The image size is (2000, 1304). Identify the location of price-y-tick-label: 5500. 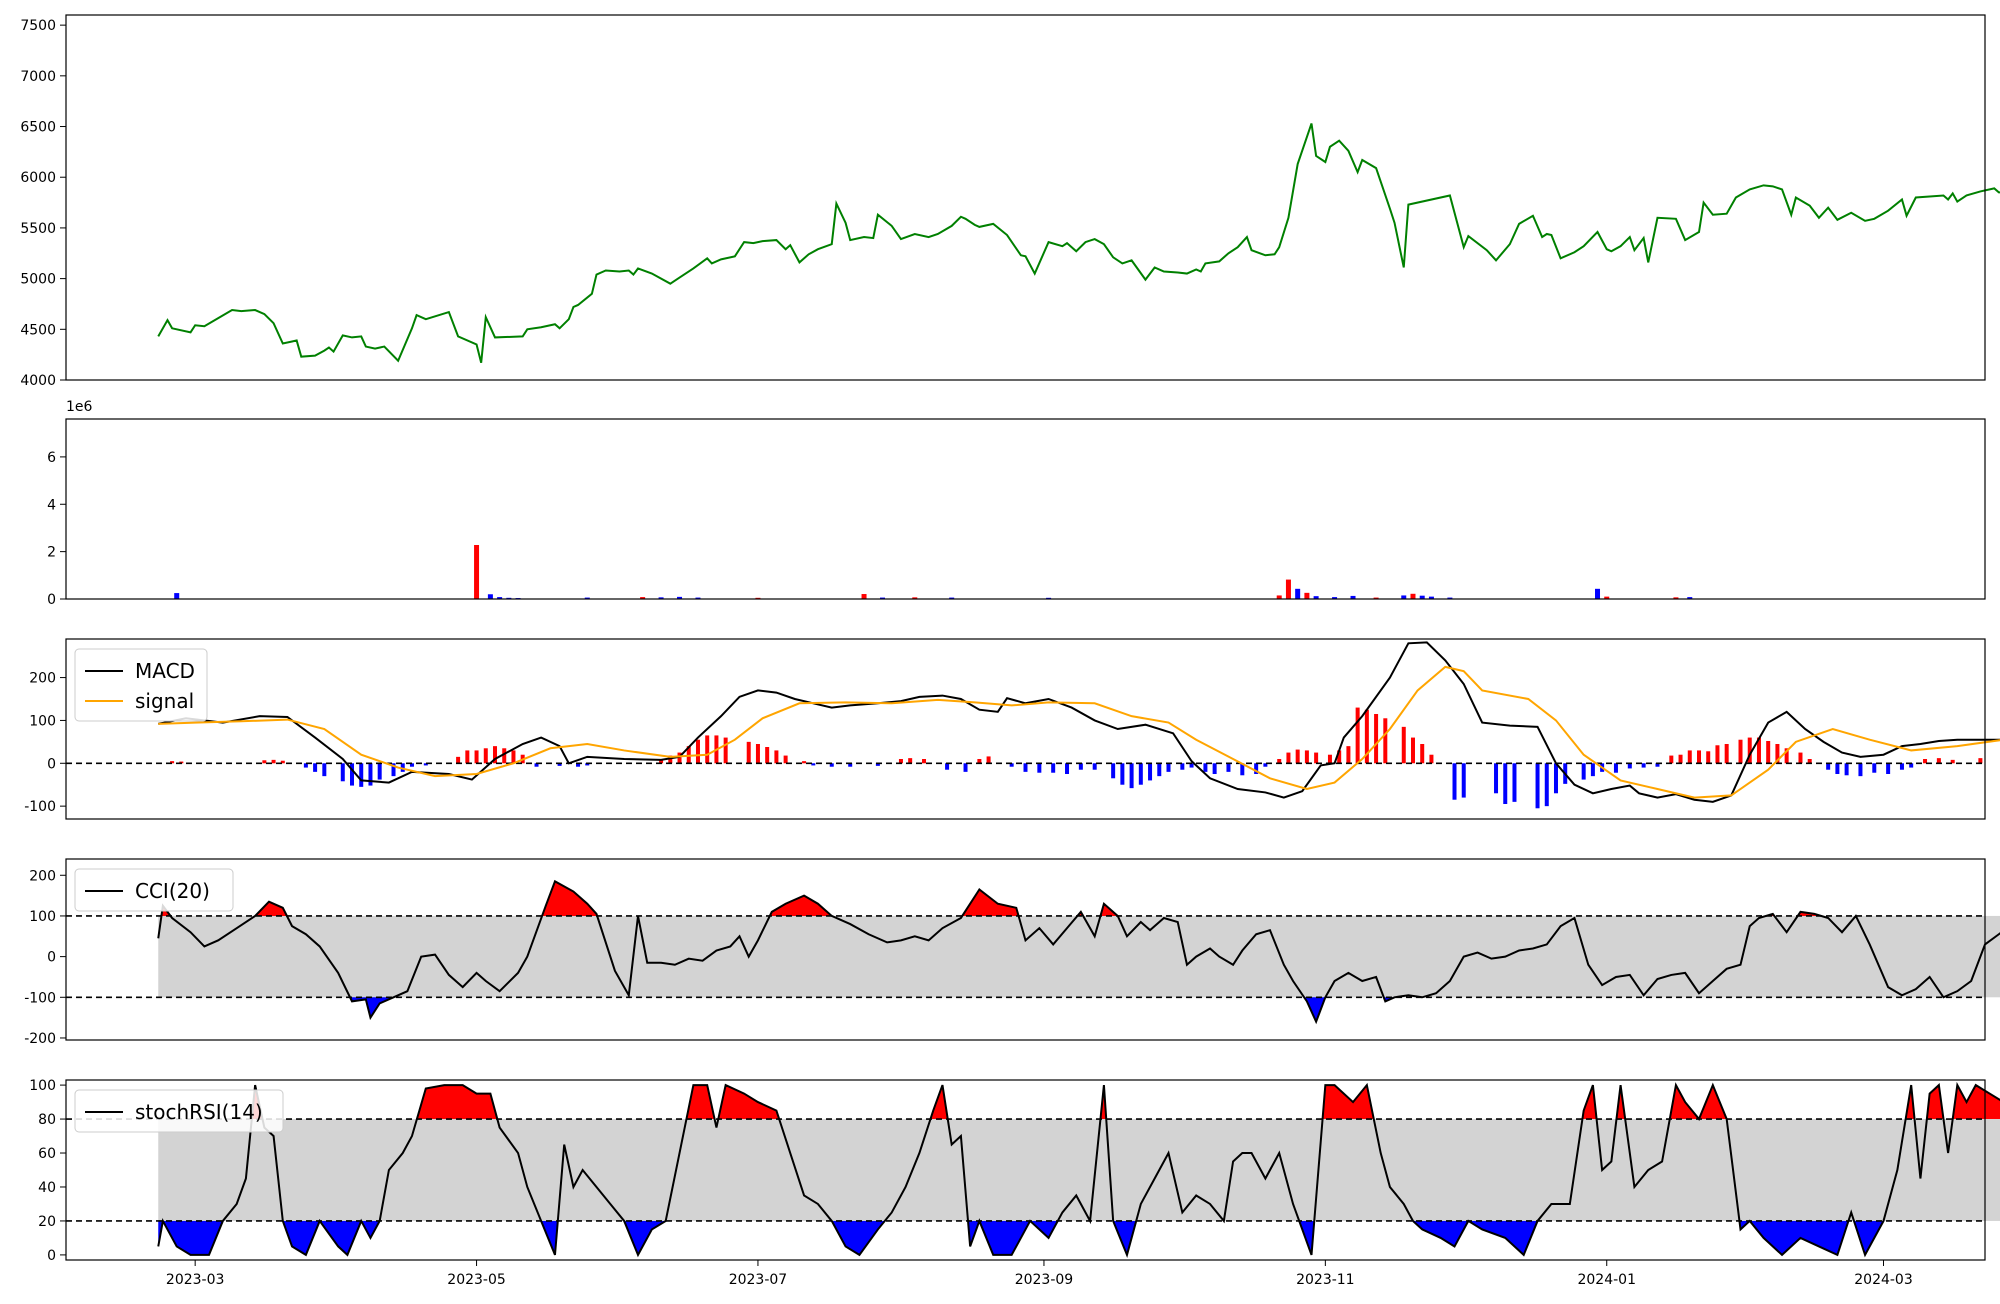
(38, 229).